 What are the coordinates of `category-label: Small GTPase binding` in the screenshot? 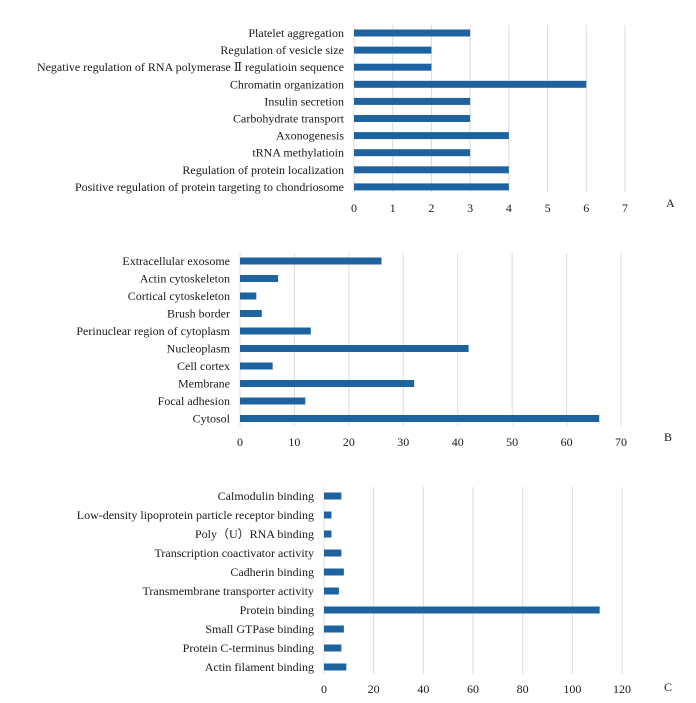 It's located at (259, 629).